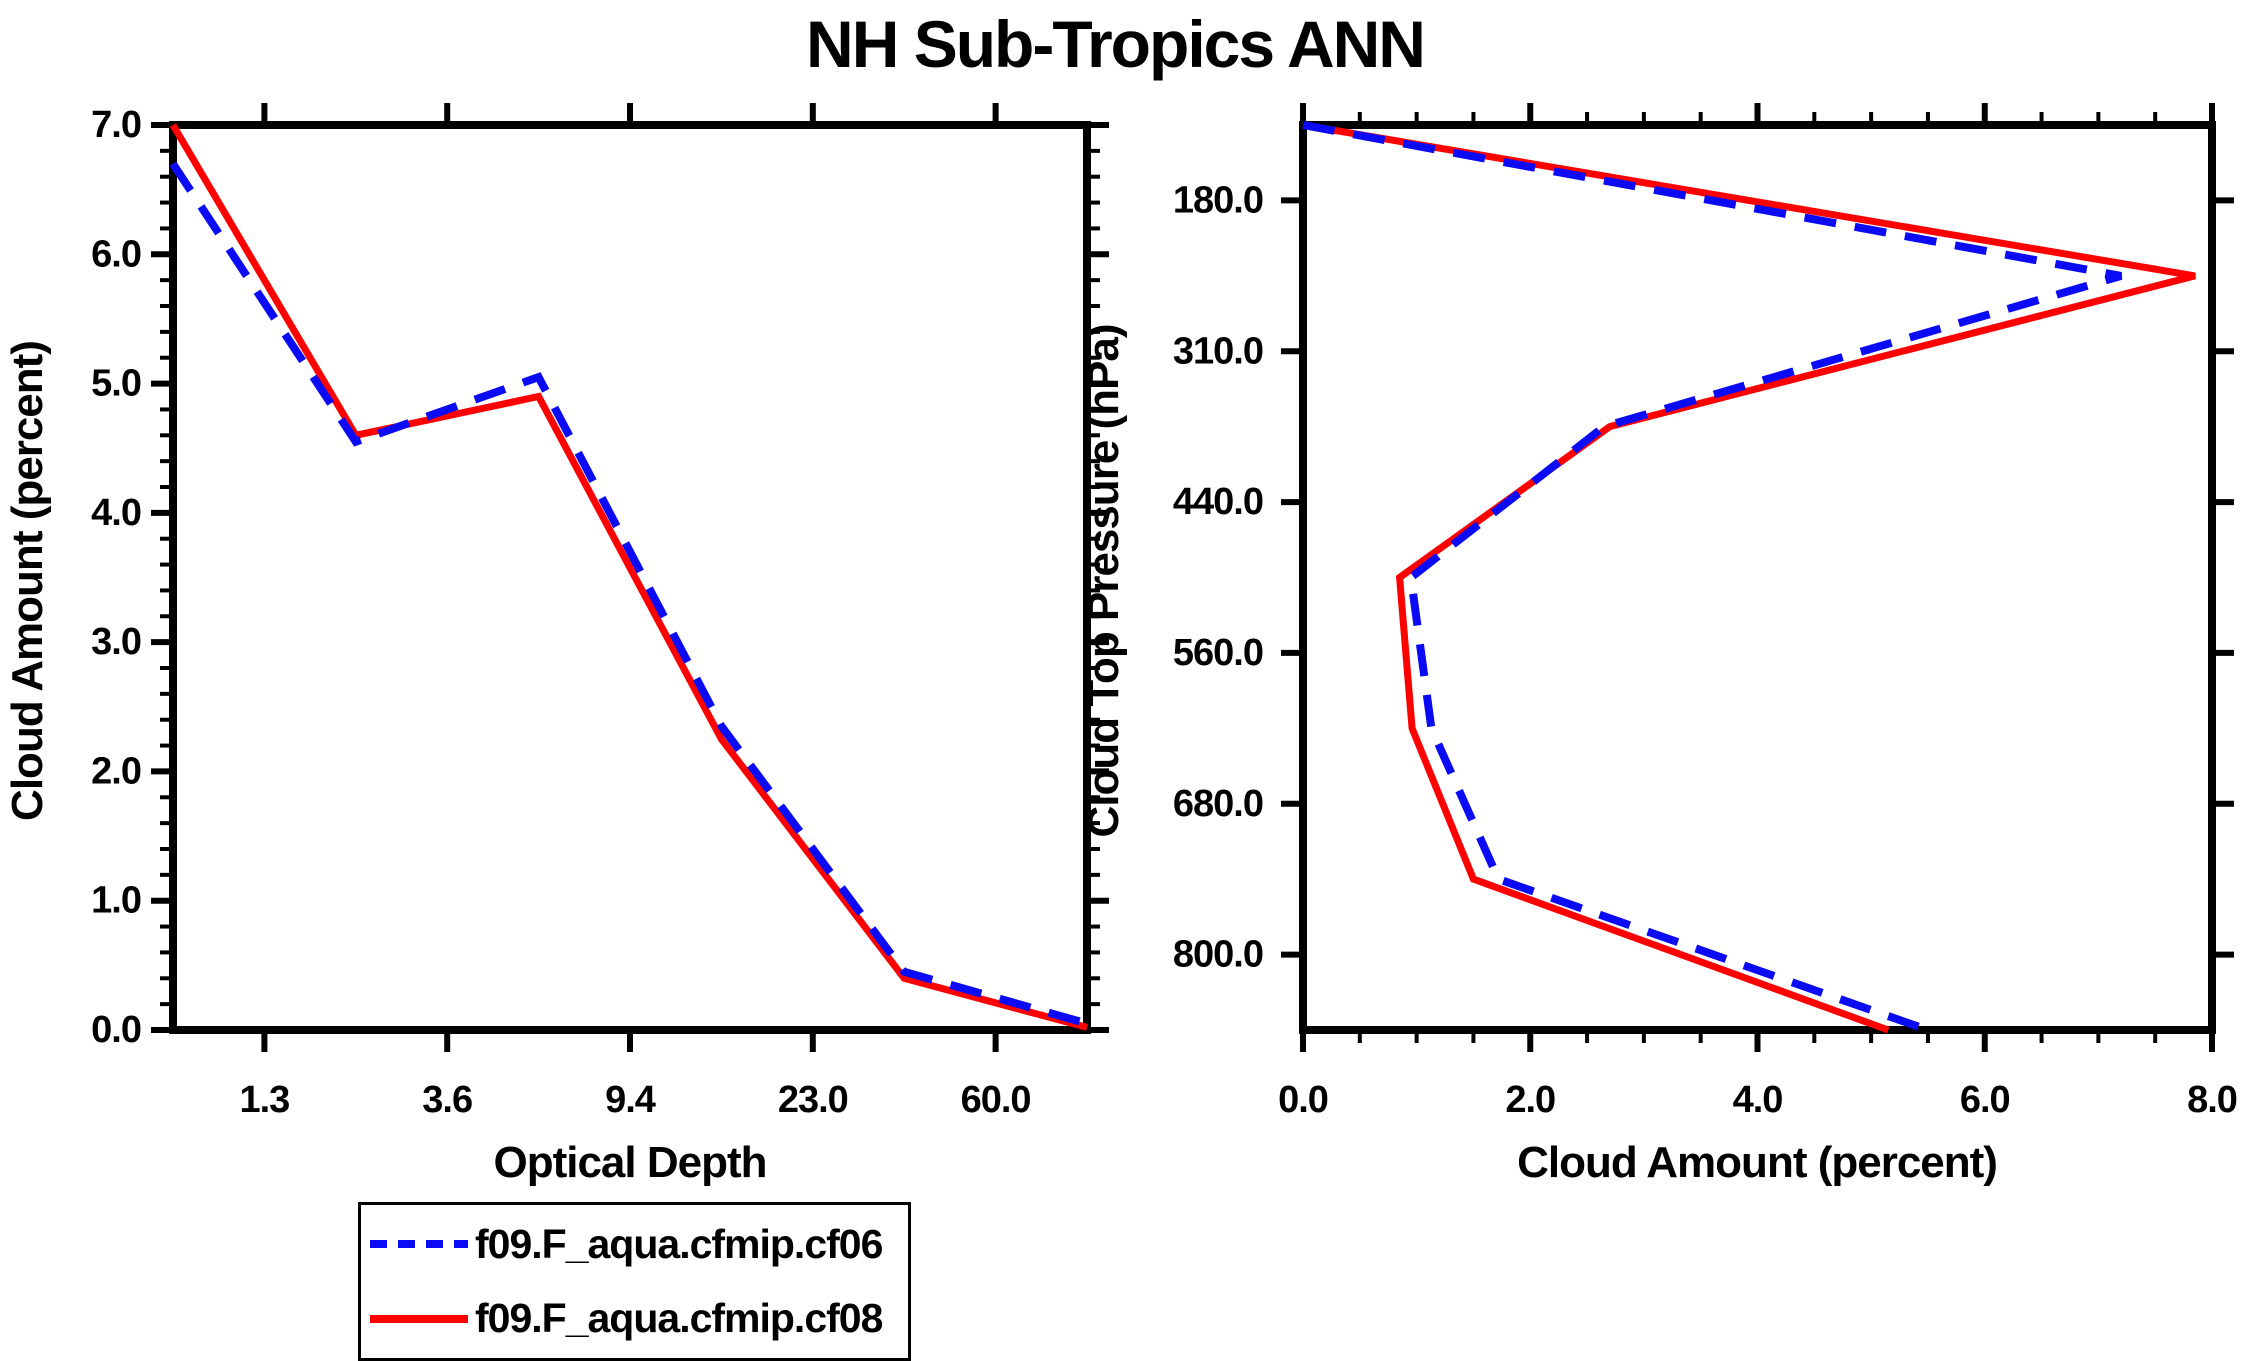 The width and height of the screenshot is (2243, 1361). Describe the element at coordinates (419, 1318) in the screenshot. I see `legend-line-sample-solid` at that location.